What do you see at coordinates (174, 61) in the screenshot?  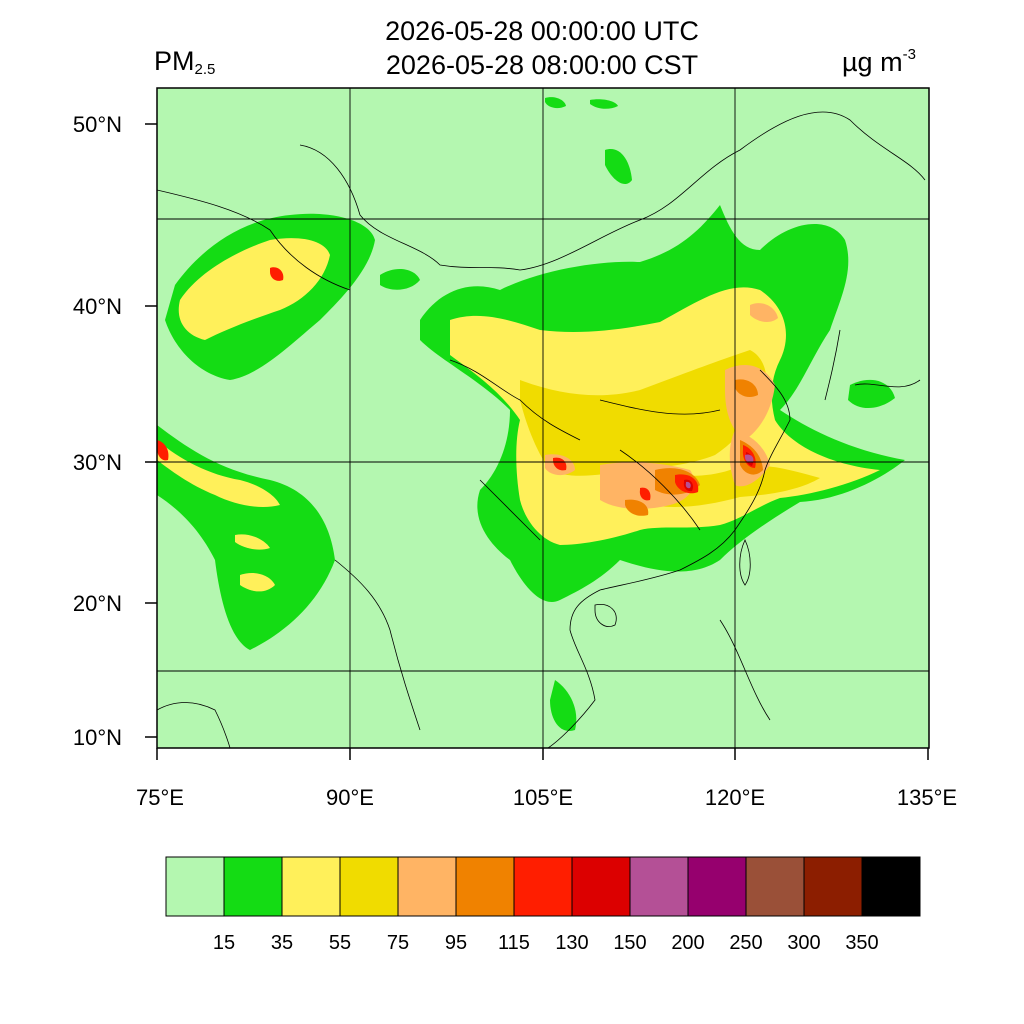 I see `variable-main: PM` at bounding box center [174, 61].